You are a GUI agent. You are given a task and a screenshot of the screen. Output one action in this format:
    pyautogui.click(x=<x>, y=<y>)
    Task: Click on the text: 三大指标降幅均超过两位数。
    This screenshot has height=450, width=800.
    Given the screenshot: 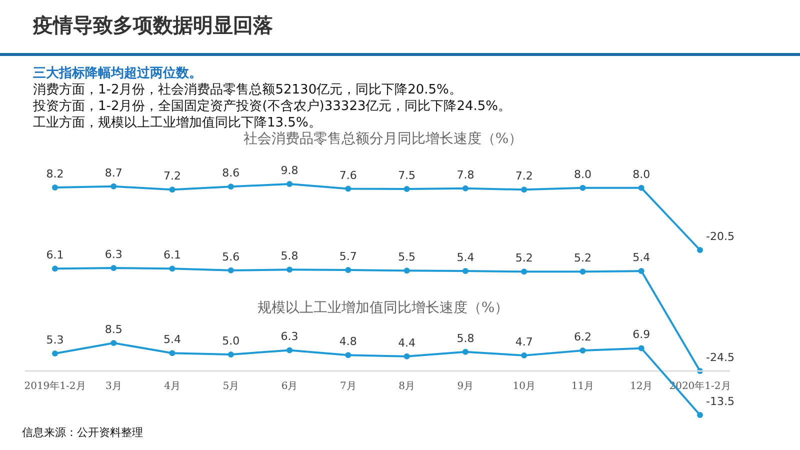 What is the action you would take?
    pyautogui.click(x=117, y=73)
    